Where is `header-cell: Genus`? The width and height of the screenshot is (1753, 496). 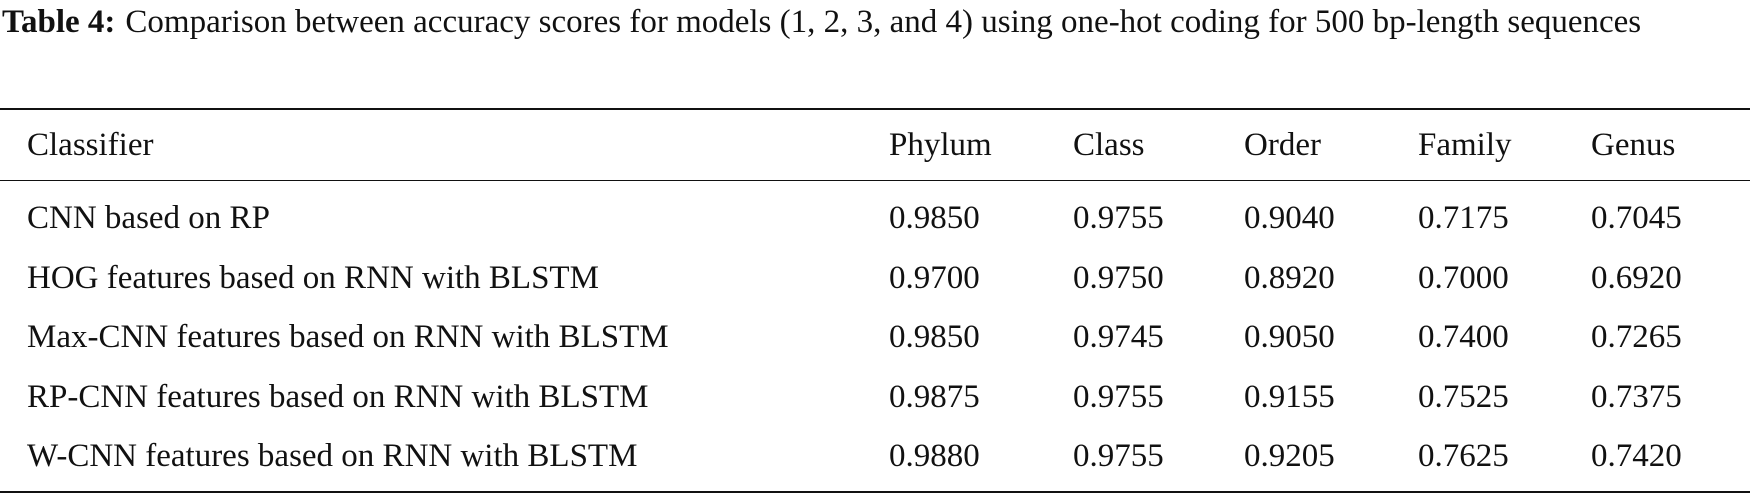
header-cell: Genus is located at coordinates (1633, 145).